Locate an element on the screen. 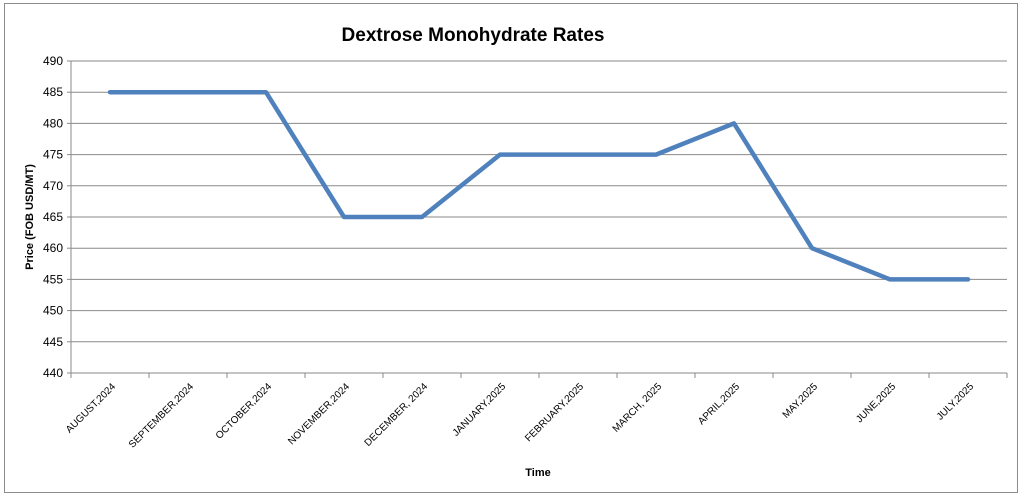 The height and width of the screenshot is (498, 1024). x-tick-label: DECEMBER, 2024 is located at coordinates (397, 415).